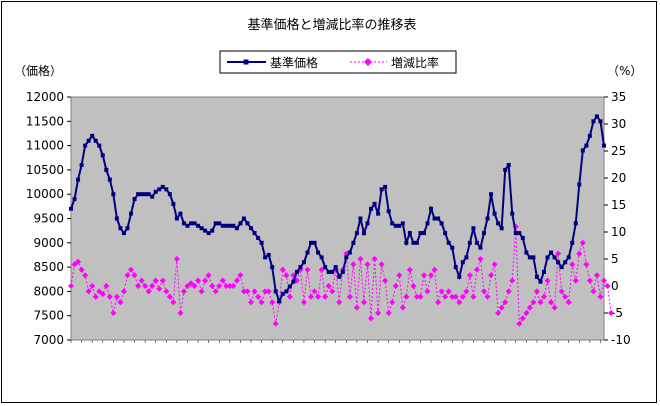  I want to click on left-tick-label: 10000, so click(45, 194).